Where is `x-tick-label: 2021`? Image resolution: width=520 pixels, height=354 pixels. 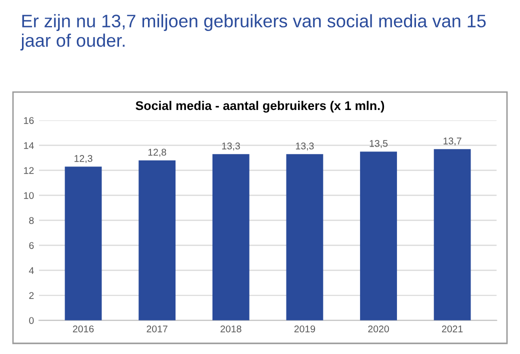
x-tick-label: 2021 is located at coordinates (452, 328).